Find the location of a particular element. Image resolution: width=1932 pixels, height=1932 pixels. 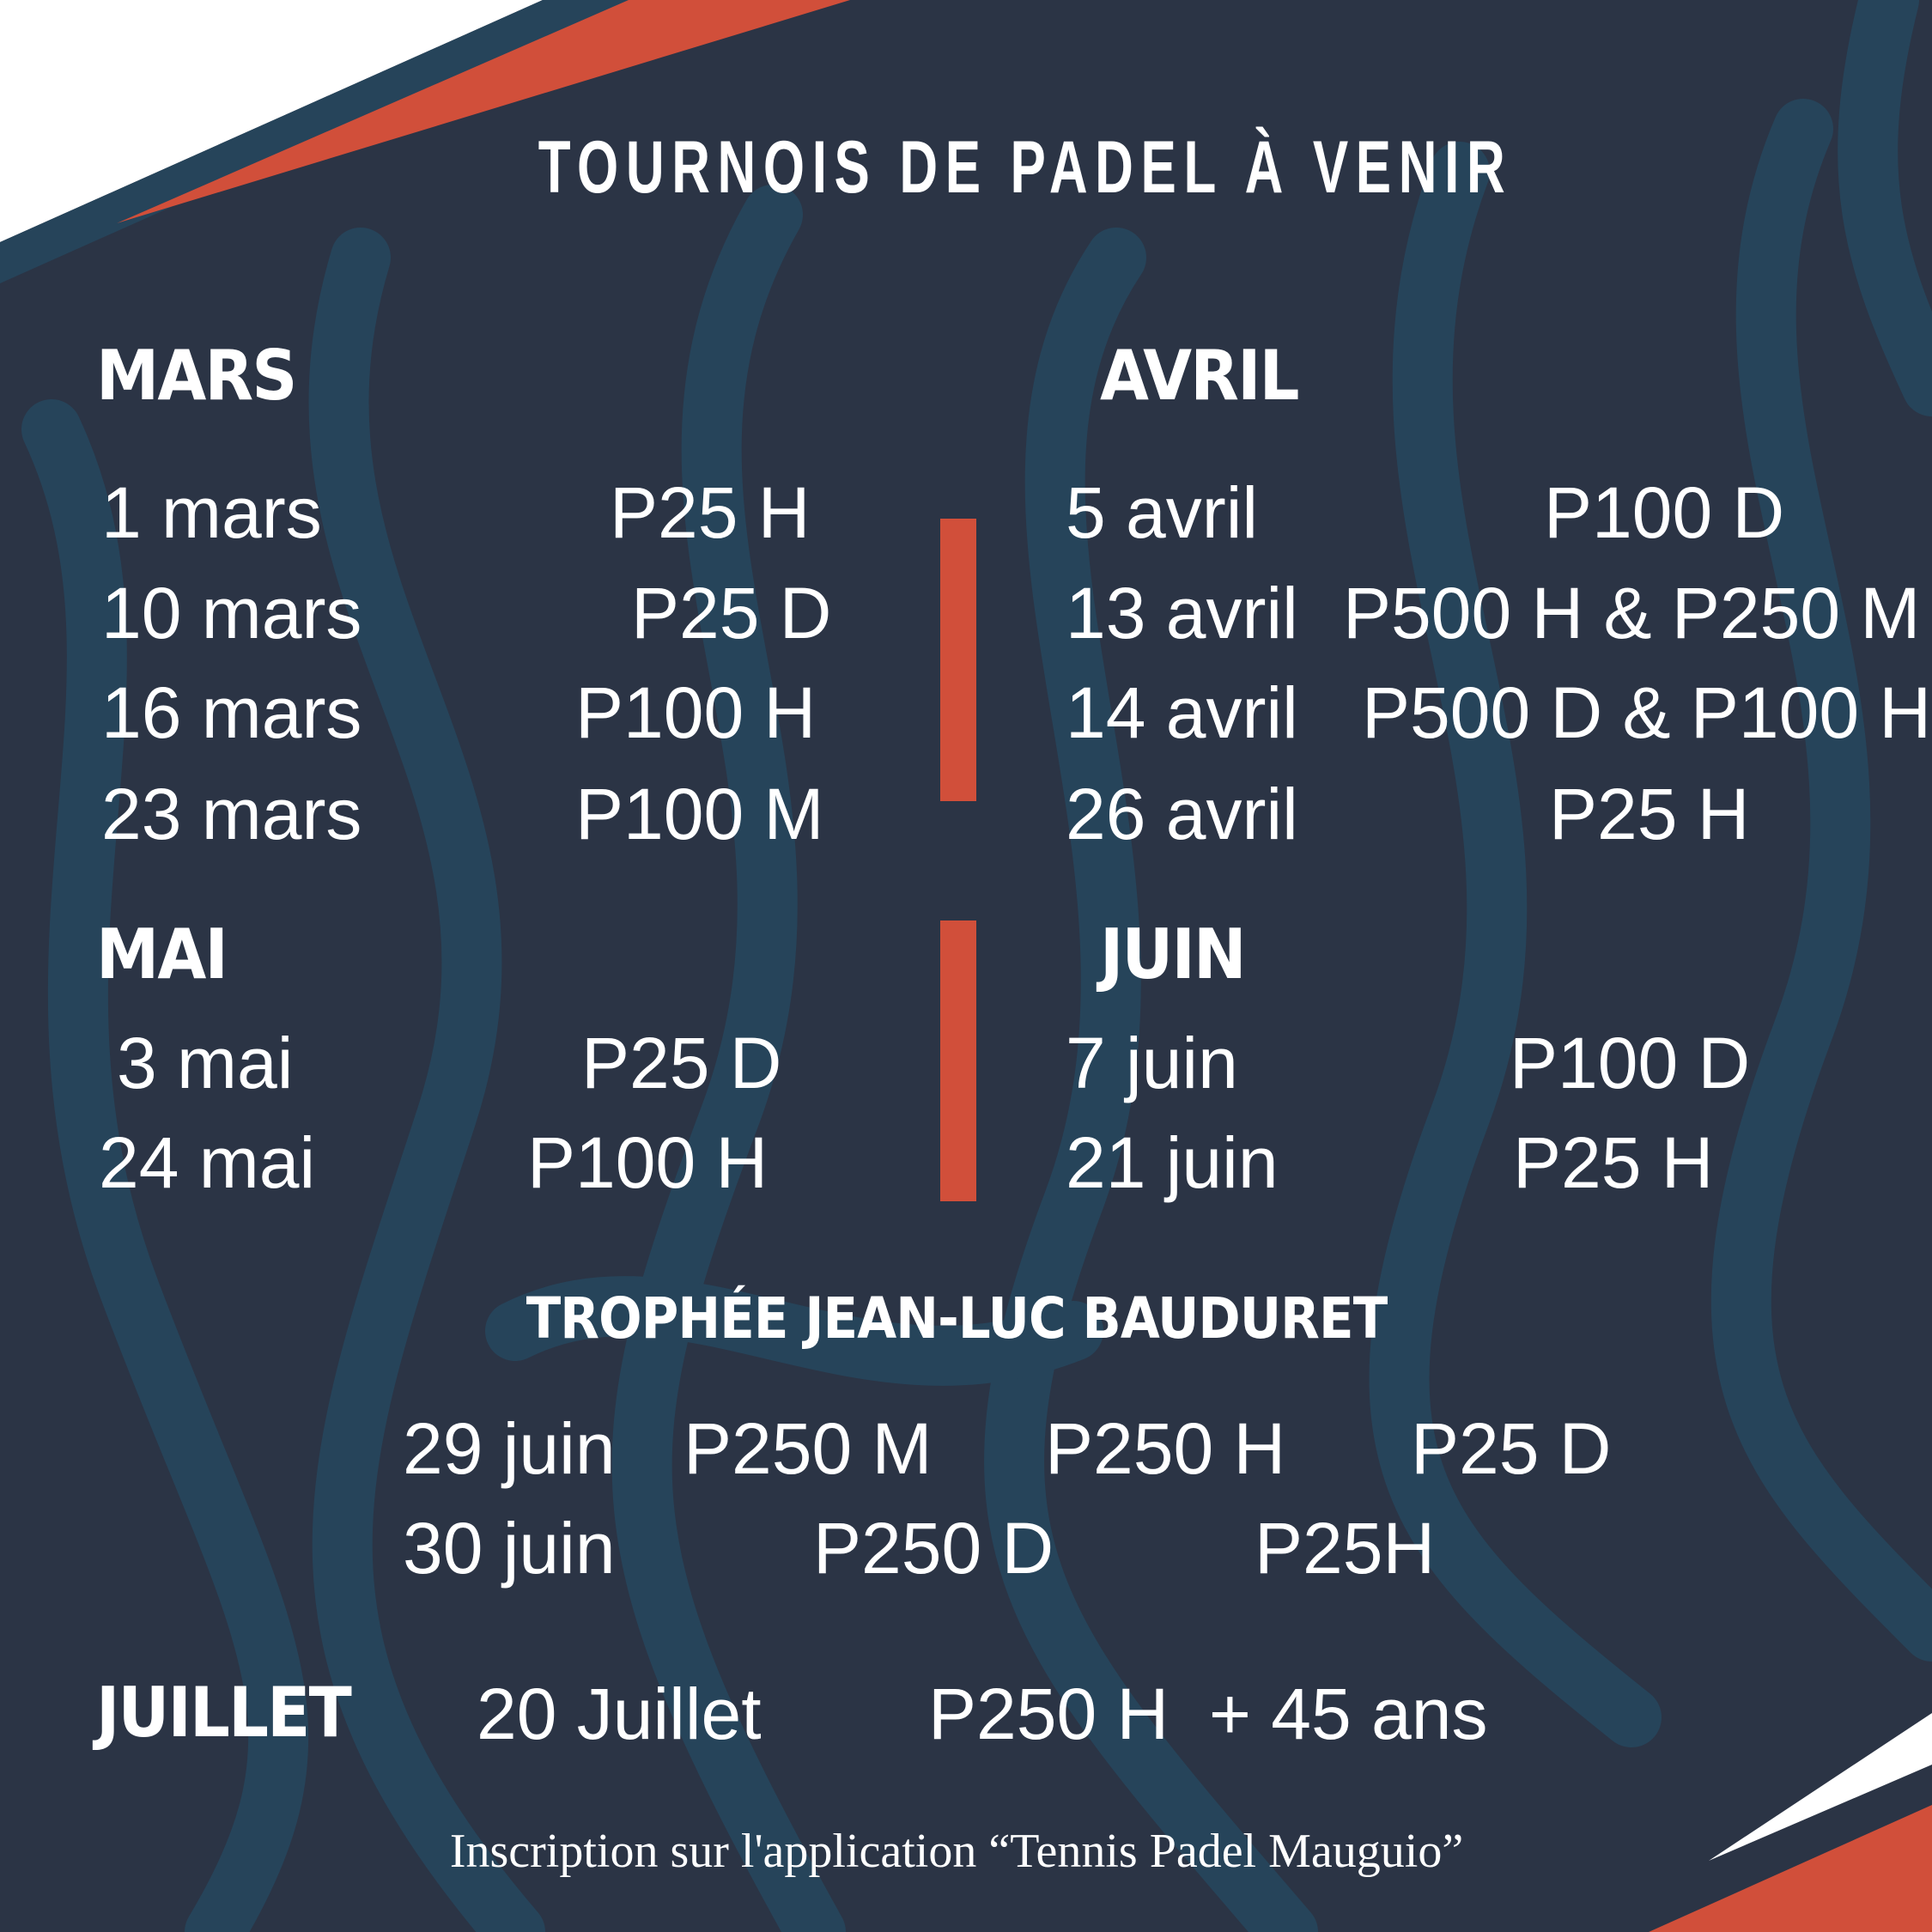

date: 29 juin is located at coordinates (510, 1448).